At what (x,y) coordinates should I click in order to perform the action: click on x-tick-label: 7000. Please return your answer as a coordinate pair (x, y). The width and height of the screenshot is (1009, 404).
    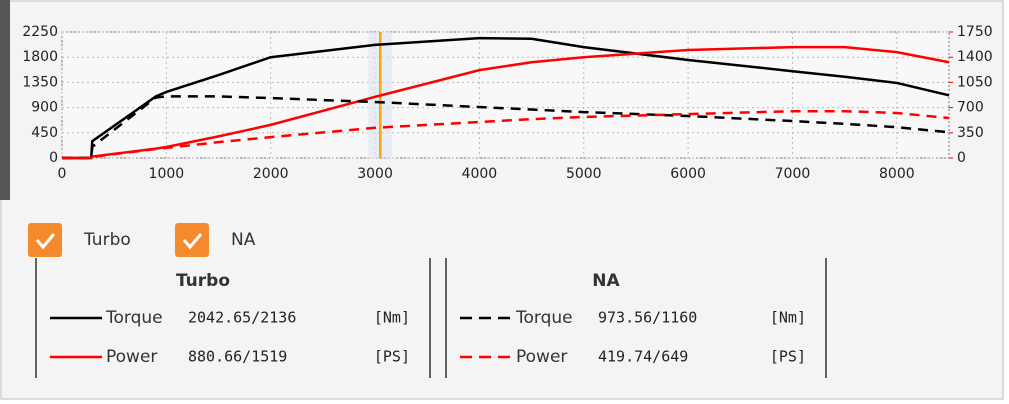
    Looking at the image, I should click on (793, 174).